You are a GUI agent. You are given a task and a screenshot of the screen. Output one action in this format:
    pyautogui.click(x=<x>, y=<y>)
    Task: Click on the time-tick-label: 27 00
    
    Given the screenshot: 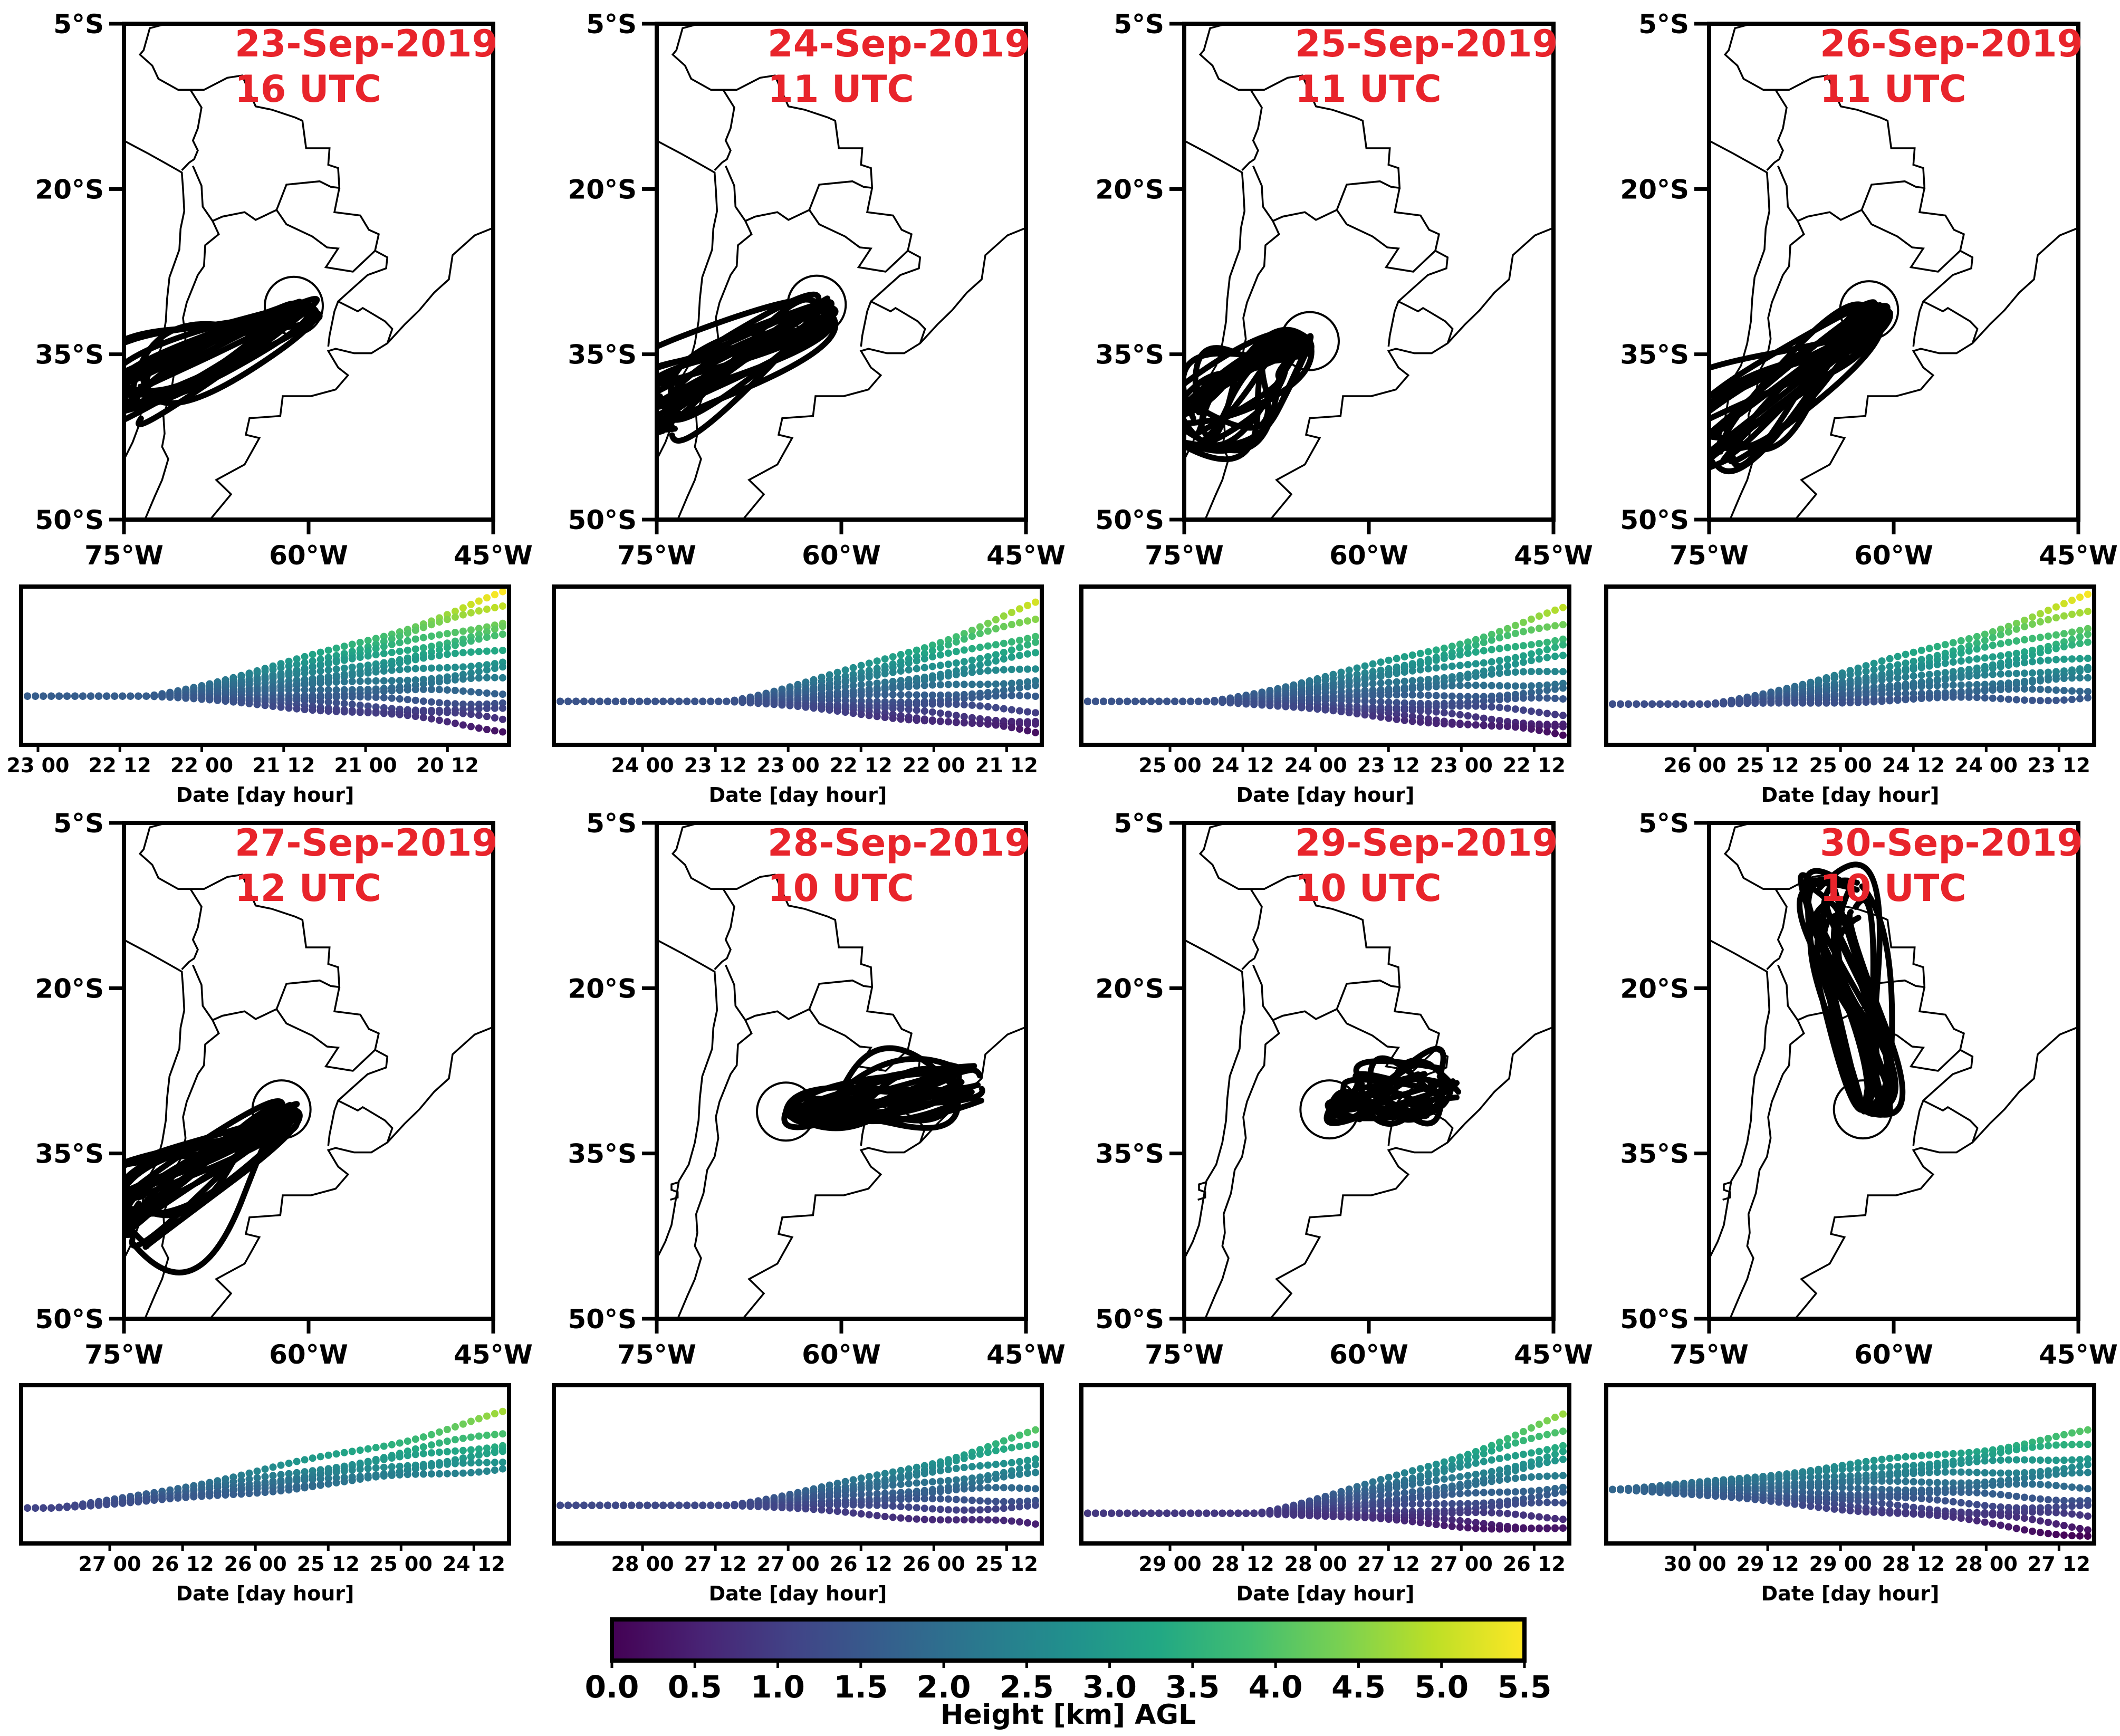 What is the action you would take?
    pyautogui.click(x=788, y=1564)
    